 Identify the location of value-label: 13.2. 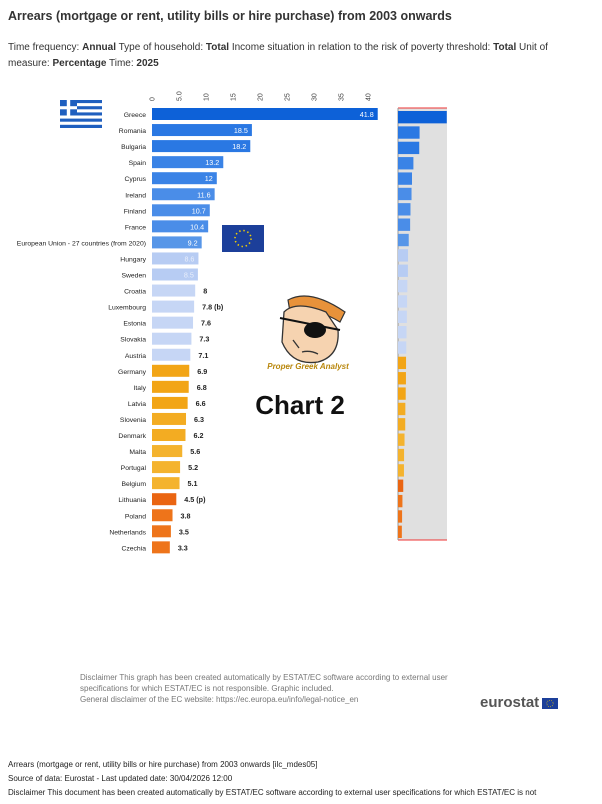
(212, 162).